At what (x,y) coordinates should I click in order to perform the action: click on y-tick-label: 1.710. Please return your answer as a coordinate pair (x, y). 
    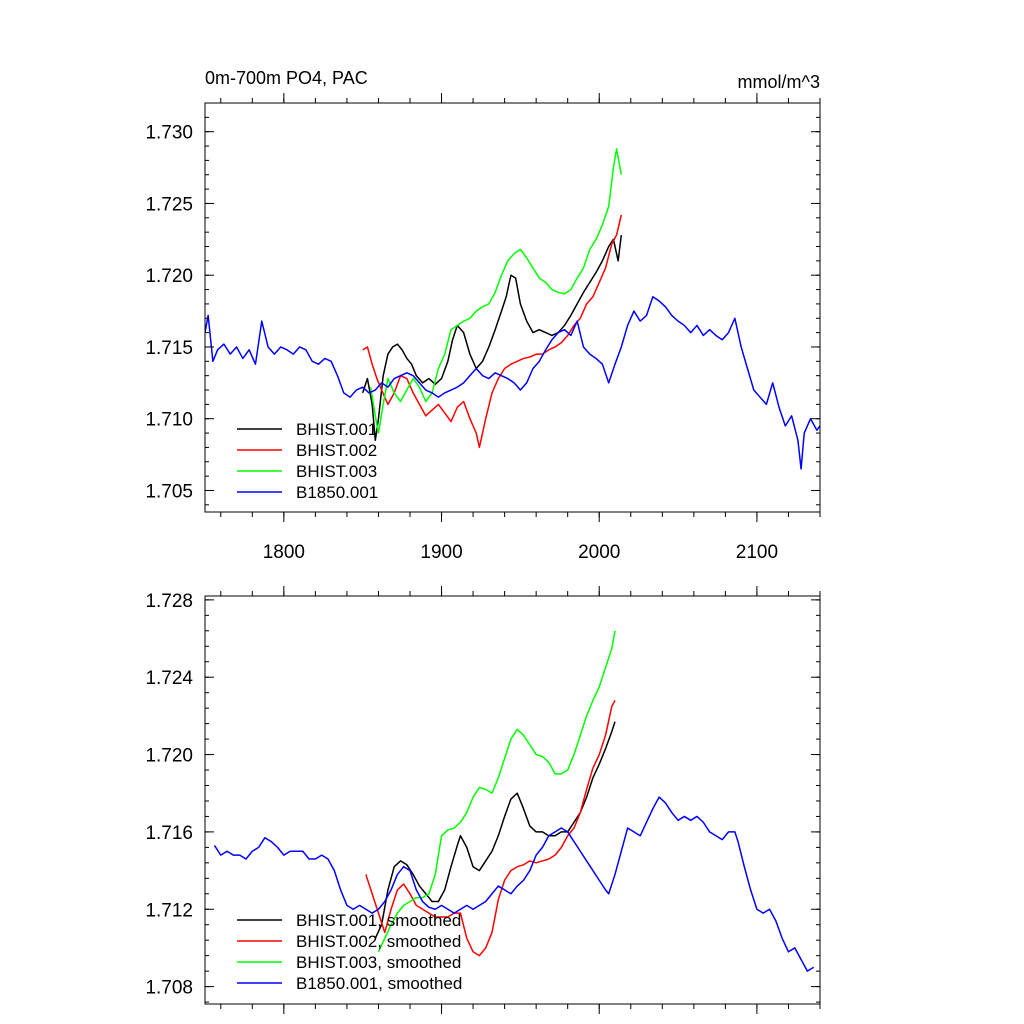
    Looking at the image, I should click on (169, 420).